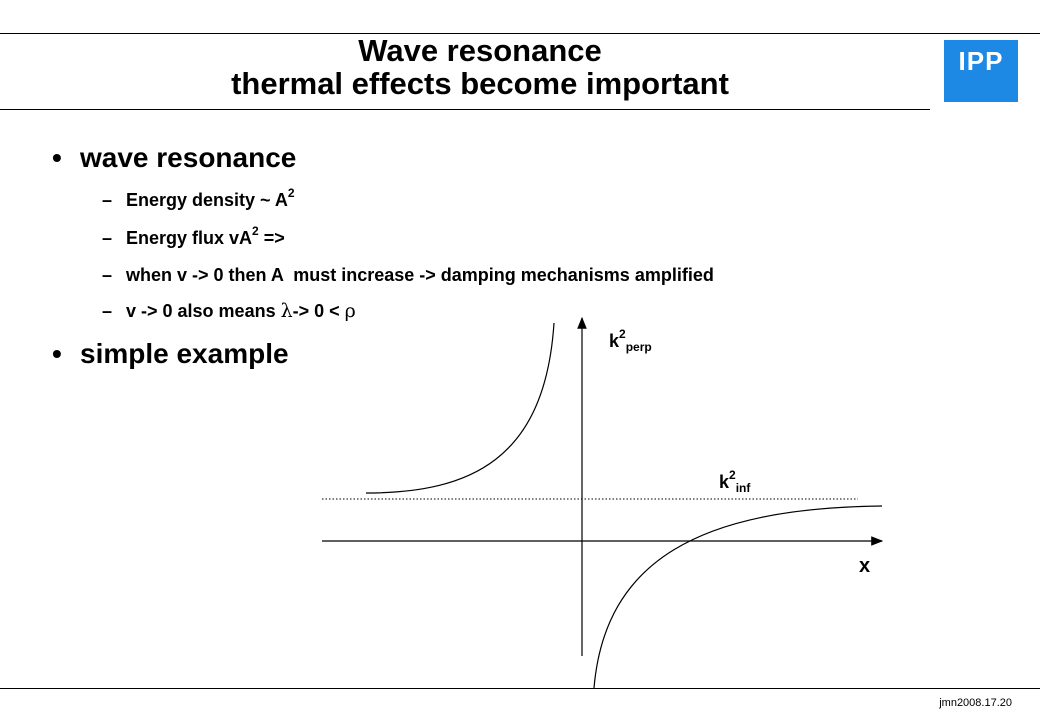 This screenshot has height=720, width=1040. Describe the element at coordinates (207, 200) in the screenshot. I see `subitem-text: Energy density ~ A` at that location.